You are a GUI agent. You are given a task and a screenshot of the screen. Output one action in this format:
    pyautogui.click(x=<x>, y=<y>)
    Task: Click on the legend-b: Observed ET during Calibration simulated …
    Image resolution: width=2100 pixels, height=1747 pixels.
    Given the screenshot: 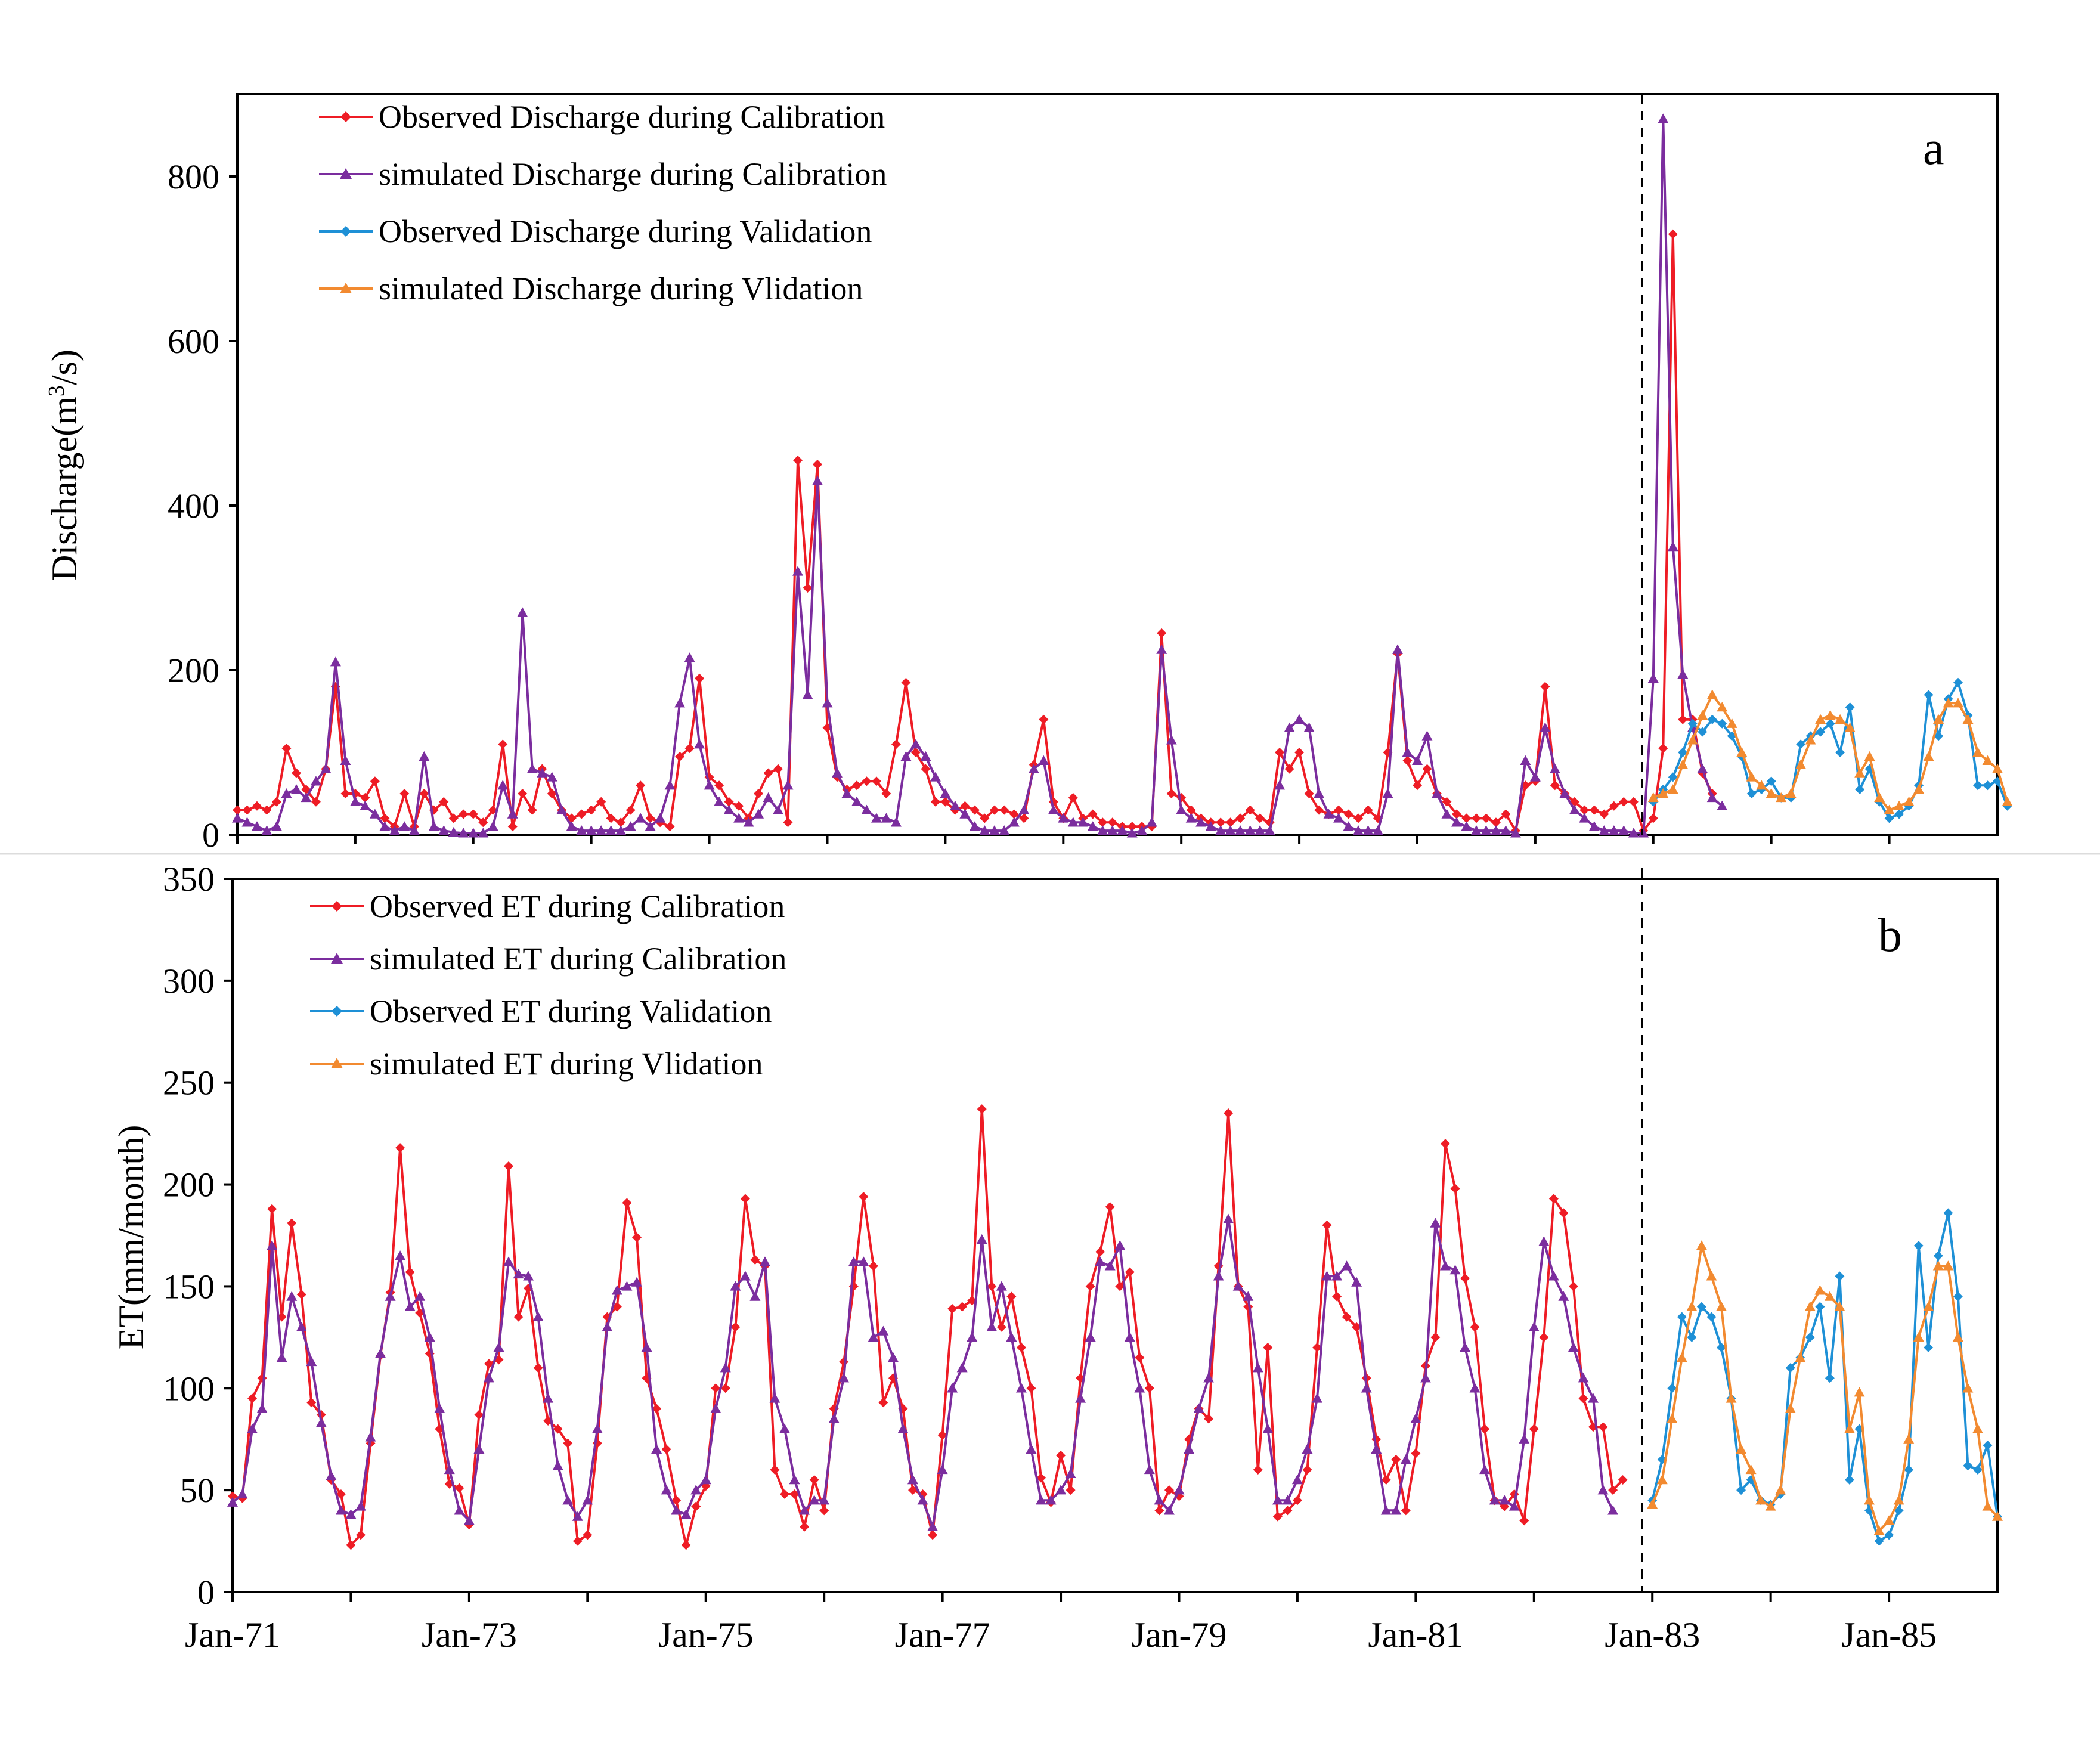 What is the action you would take?
    pyautogui.click(x=548, y=985)
    